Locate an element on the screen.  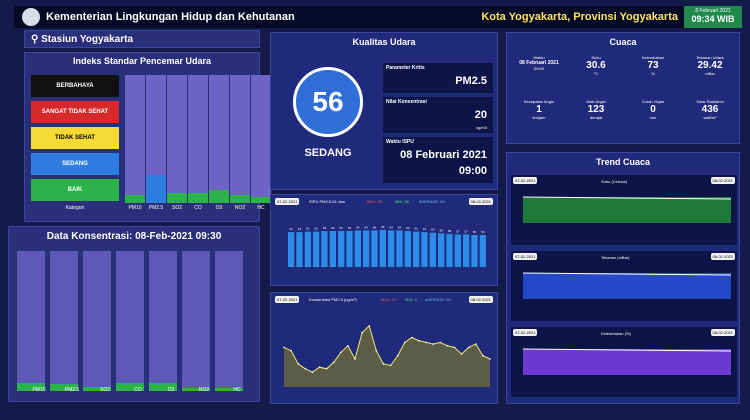
trend-chart-label: Tekanan (mBar) is located at coordinates (615, 257).